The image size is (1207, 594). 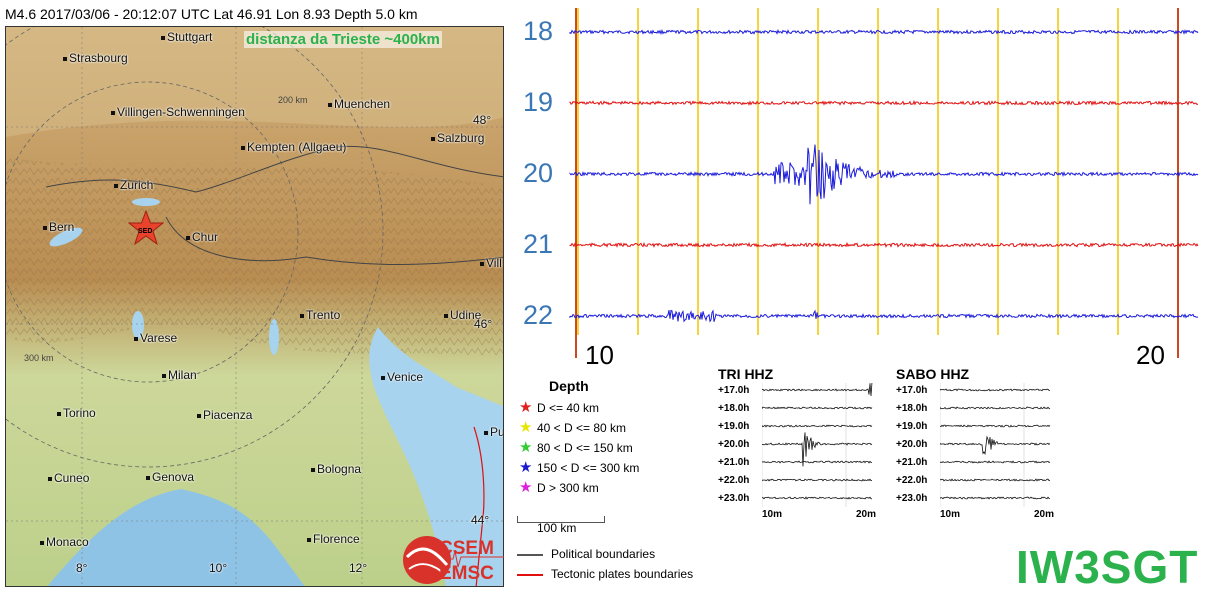 What do you see at coordinates (333, 539) in the screenshot?
I see `city-florence: Florence` at bounding box center [333, 539].